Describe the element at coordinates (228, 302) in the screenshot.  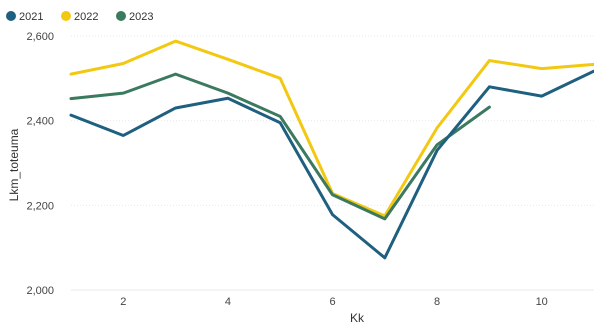
I see `x-tick-label: 4` at that location.